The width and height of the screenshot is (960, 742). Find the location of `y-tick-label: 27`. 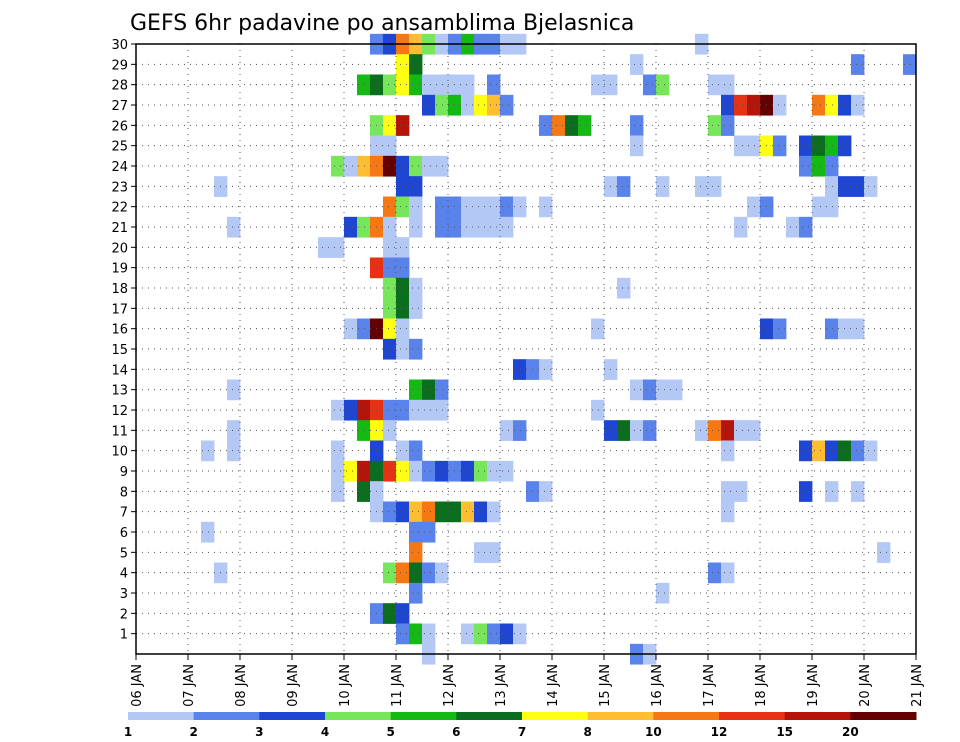

y-tick-label: 27 is located at coordinates (119, 106).